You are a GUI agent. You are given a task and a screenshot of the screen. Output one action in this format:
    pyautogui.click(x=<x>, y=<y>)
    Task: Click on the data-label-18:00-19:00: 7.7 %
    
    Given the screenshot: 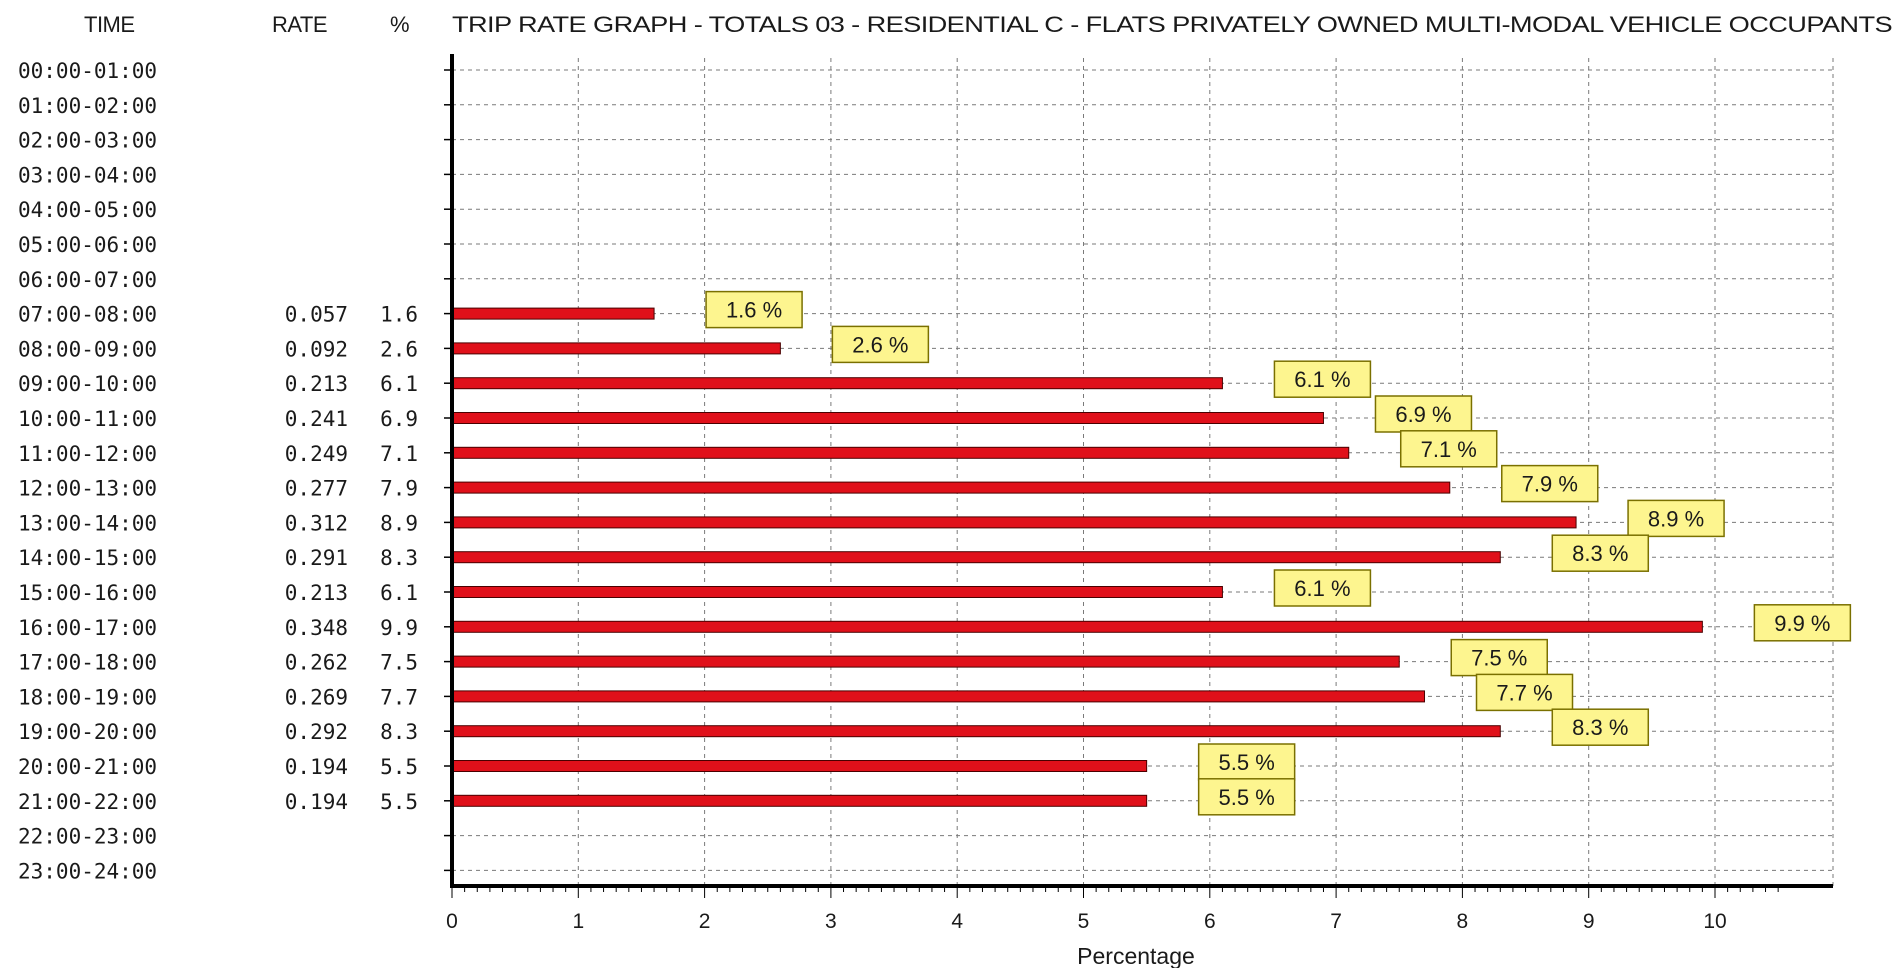 What is the action you would take?
    pyautogui.click(x=1524, y=692)
    